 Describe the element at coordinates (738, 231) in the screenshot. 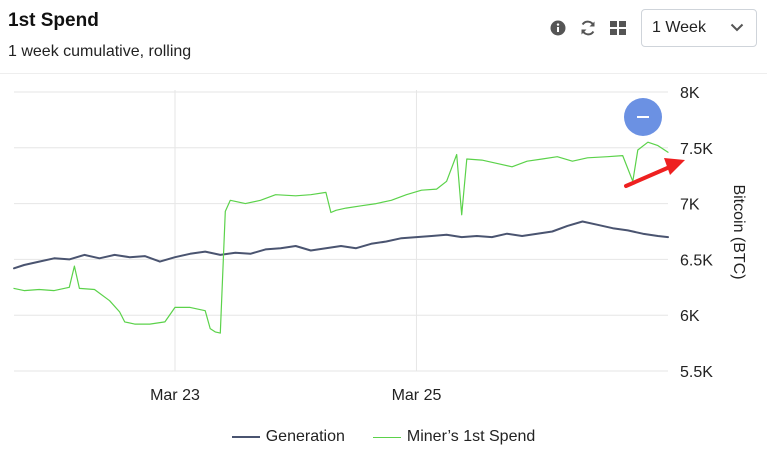

I see `y-axis-label: Bitcoin (BTC)` at that location.